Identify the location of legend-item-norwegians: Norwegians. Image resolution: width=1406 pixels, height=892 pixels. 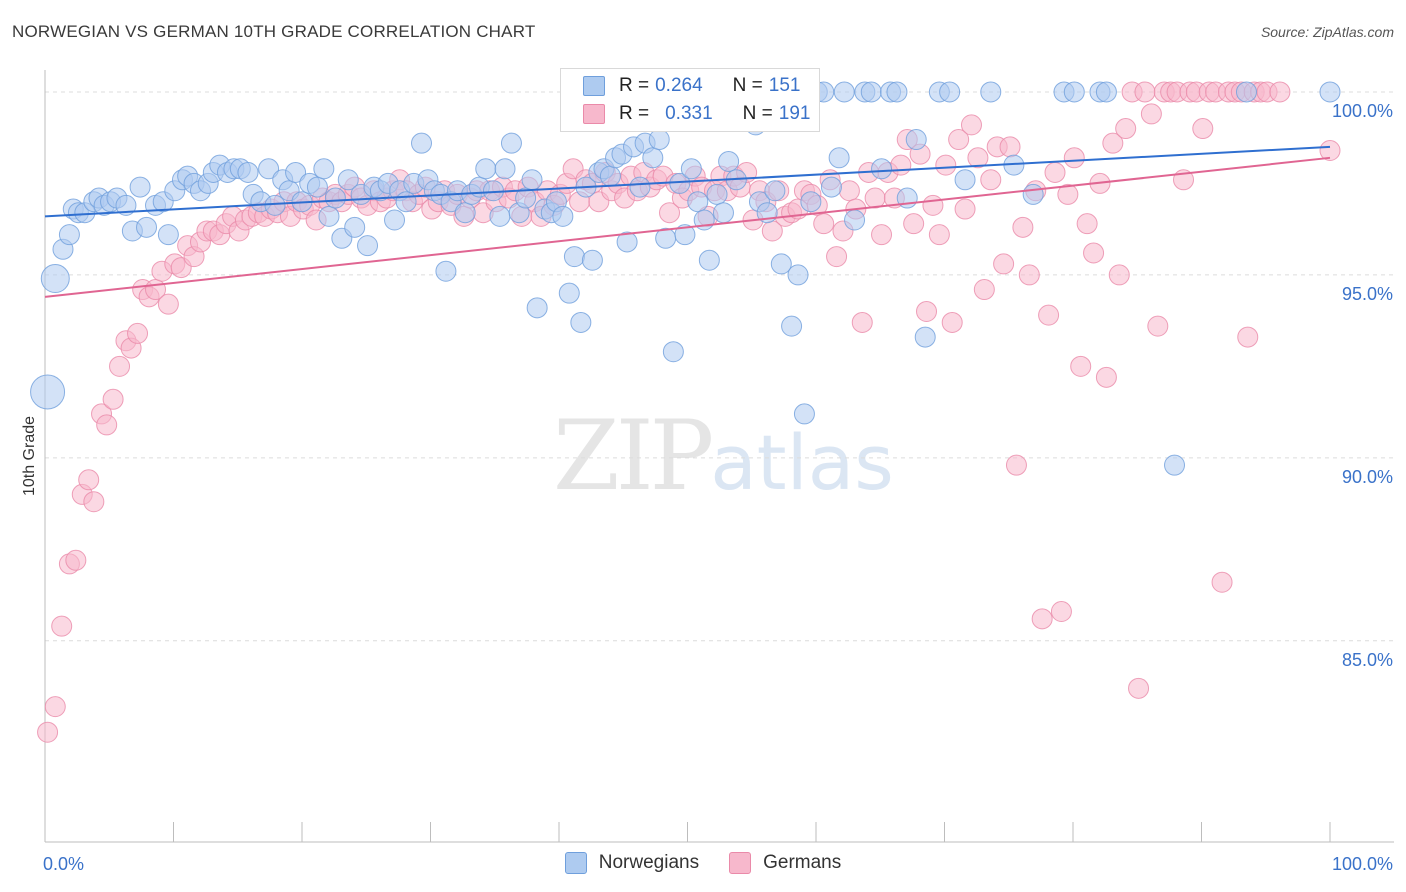
(632, 863).